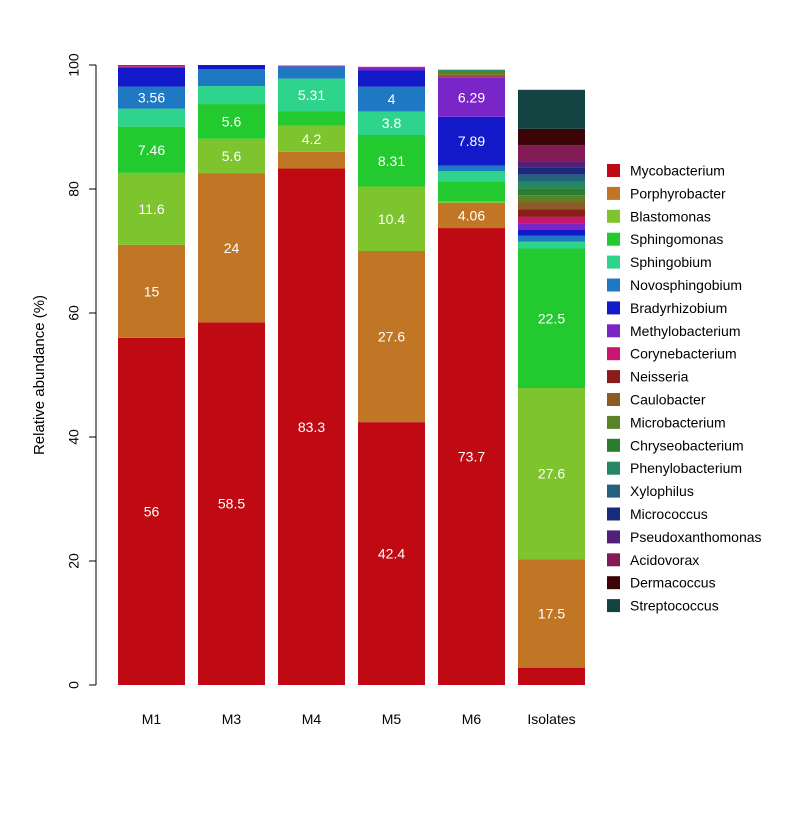  I want to click on legend-swatch-blastomonas, so click(613, 216).